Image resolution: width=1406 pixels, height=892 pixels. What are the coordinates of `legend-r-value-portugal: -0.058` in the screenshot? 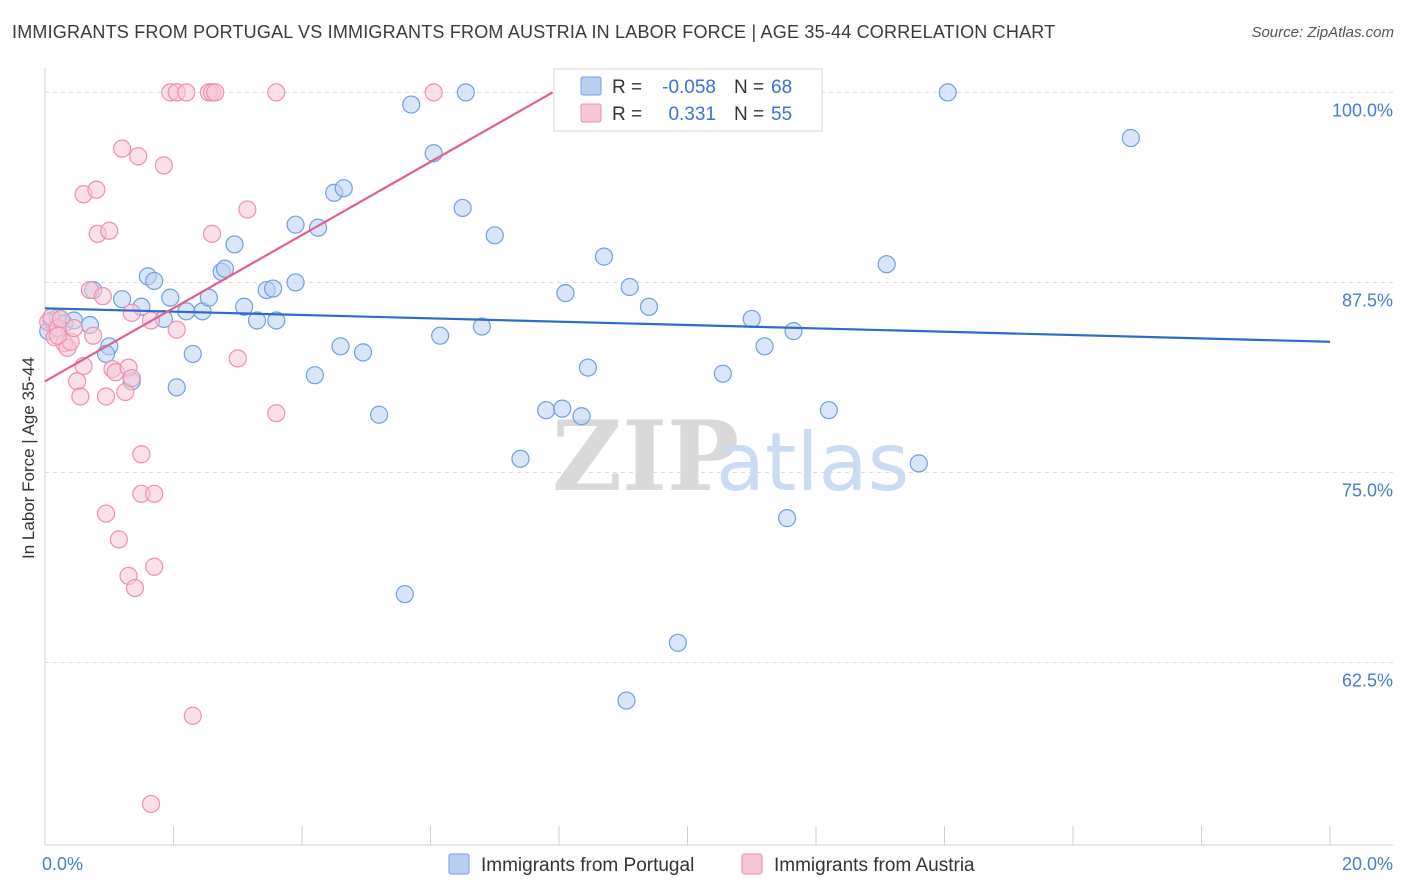 It's located at (689, 87).